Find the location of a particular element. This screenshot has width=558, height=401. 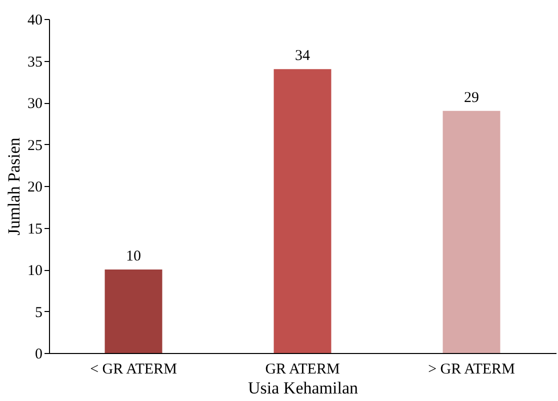

data-label: 10 is located at coordinates (133, 256).